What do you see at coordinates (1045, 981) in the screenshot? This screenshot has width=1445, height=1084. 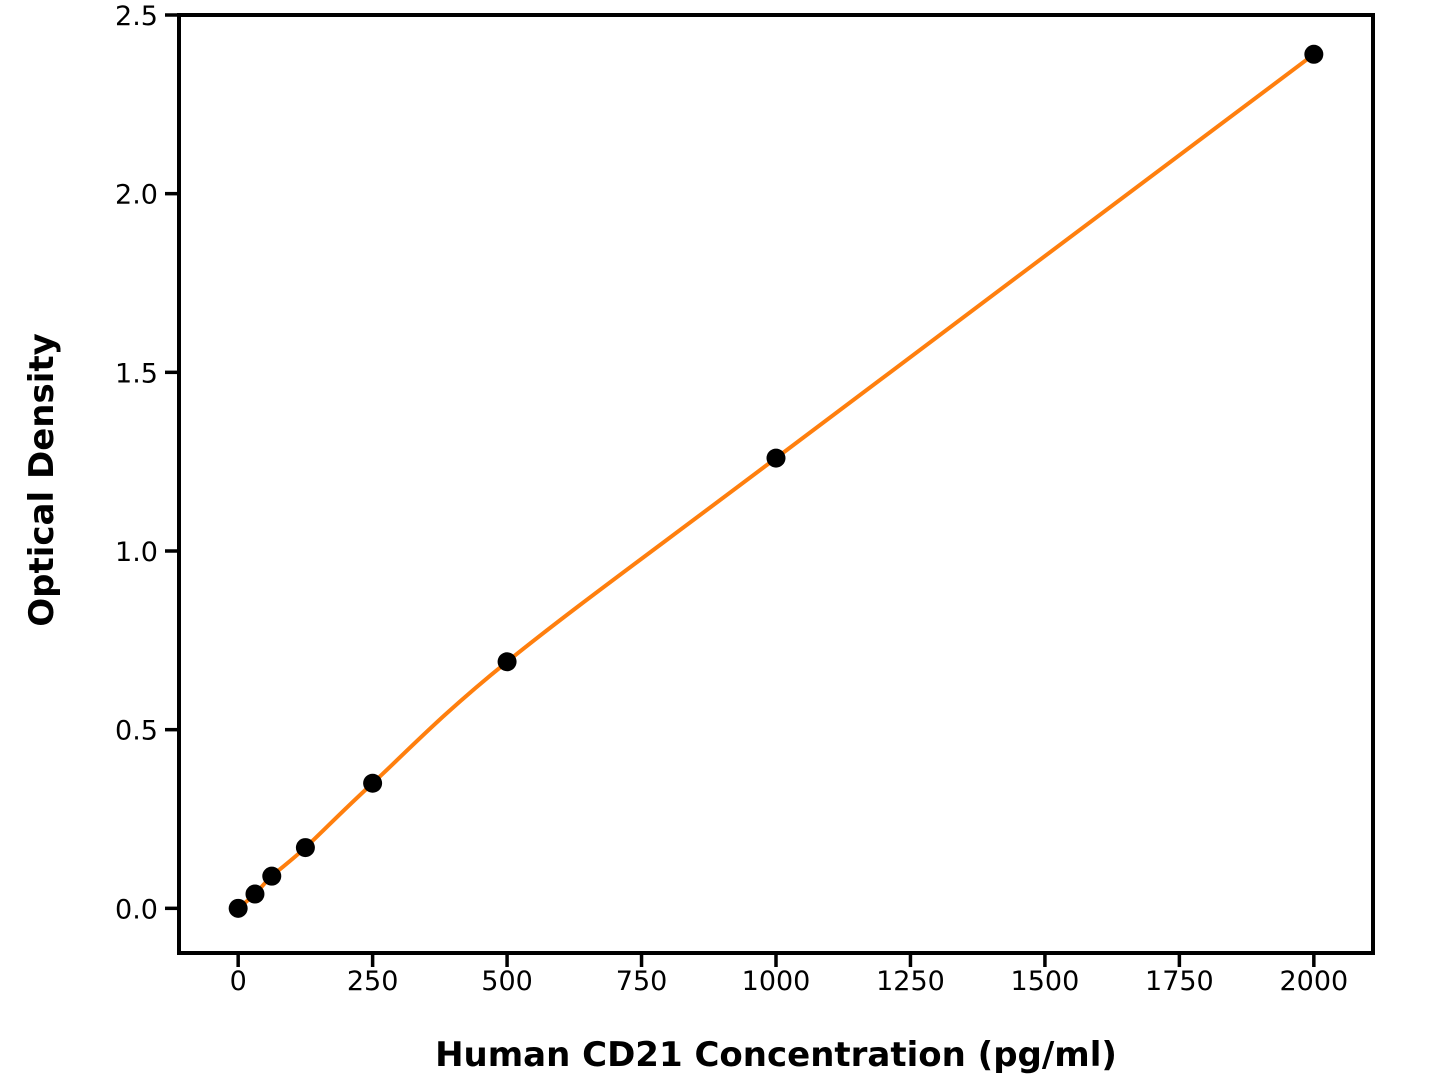 I see `x-tick-label: 1500` at bounding box center [1045, 981].